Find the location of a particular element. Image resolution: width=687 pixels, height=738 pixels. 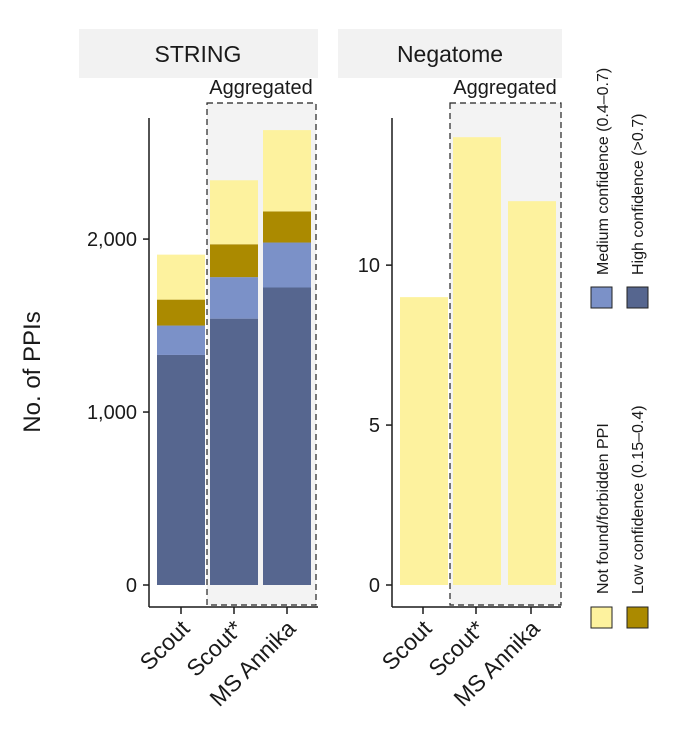

bar-string-ms-annika-low is located at coordinates (287, 227).